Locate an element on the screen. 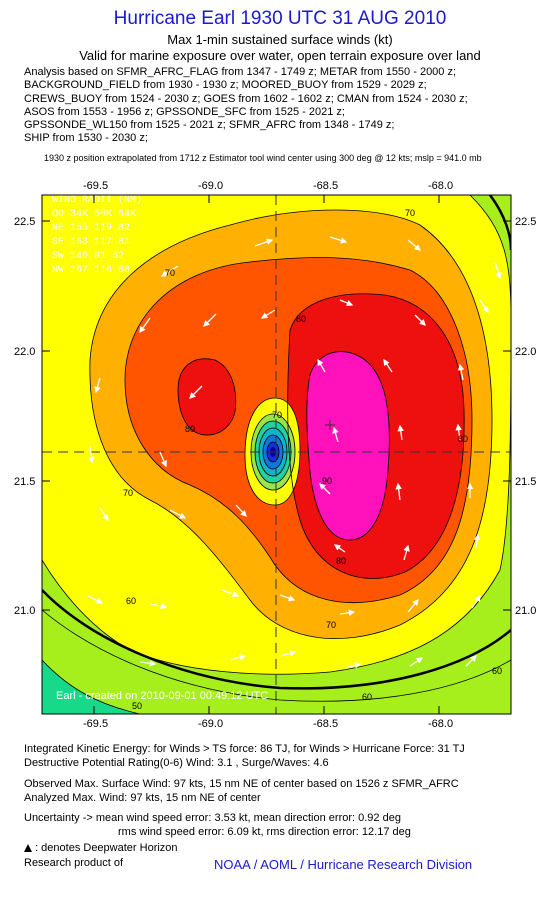  field-50kt is located at coordinates (91, 687).